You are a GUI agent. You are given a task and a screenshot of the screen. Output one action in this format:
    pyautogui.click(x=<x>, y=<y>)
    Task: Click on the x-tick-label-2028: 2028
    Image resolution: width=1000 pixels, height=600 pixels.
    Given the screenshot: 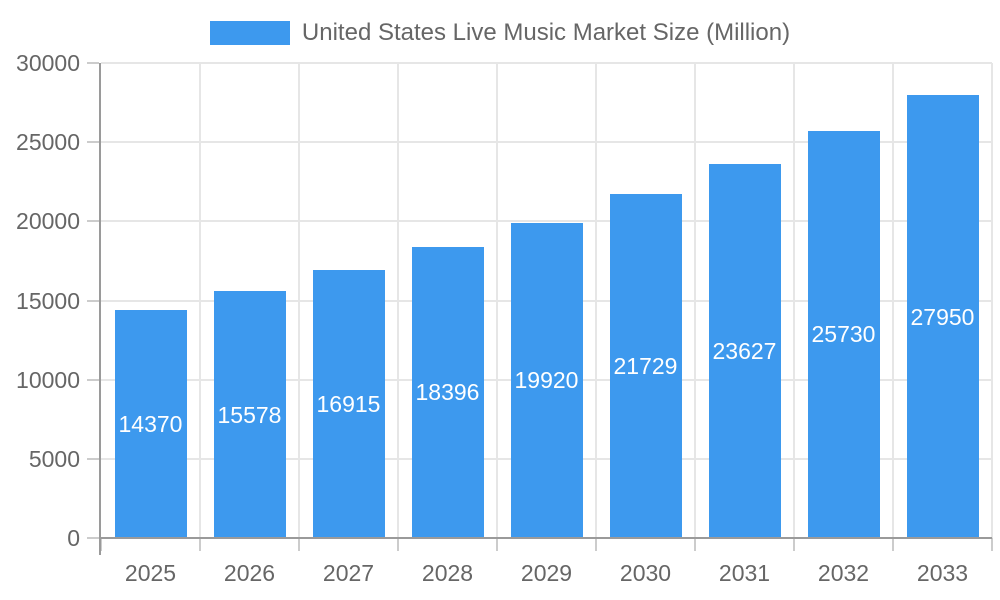 What is the action you would take?
    pyautogui.click(x=447, y=573)
    